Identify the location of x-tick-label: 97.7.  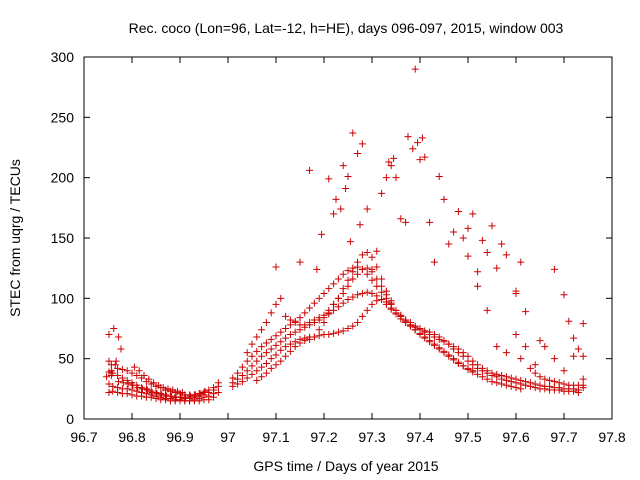
(563, 437).